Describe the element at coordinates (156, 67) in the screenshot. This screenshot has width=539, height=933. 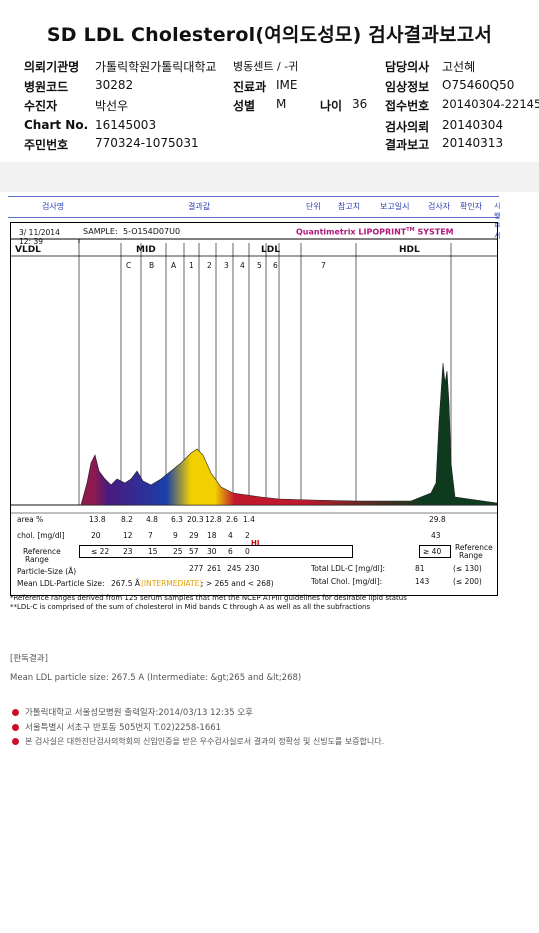
I see `value-institution: 가톨릭학원가톨릭대학교` at that location.